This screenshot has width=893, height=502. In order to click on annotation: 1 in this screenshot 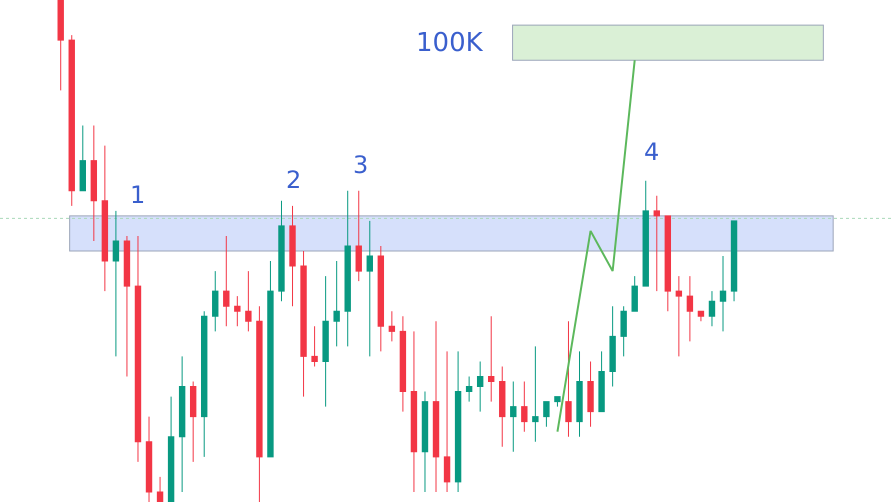, I will do `click(138, 195)`.